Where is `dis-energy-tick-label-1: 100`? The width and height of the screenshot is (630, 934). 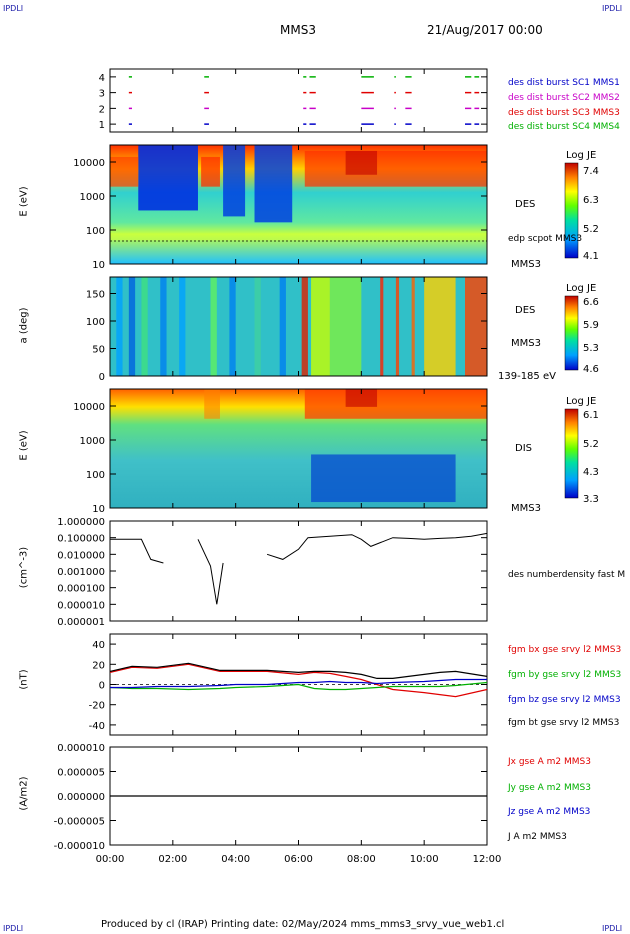
dis-energy-tick-label-1: 100 is located at coordinates (95, 475).